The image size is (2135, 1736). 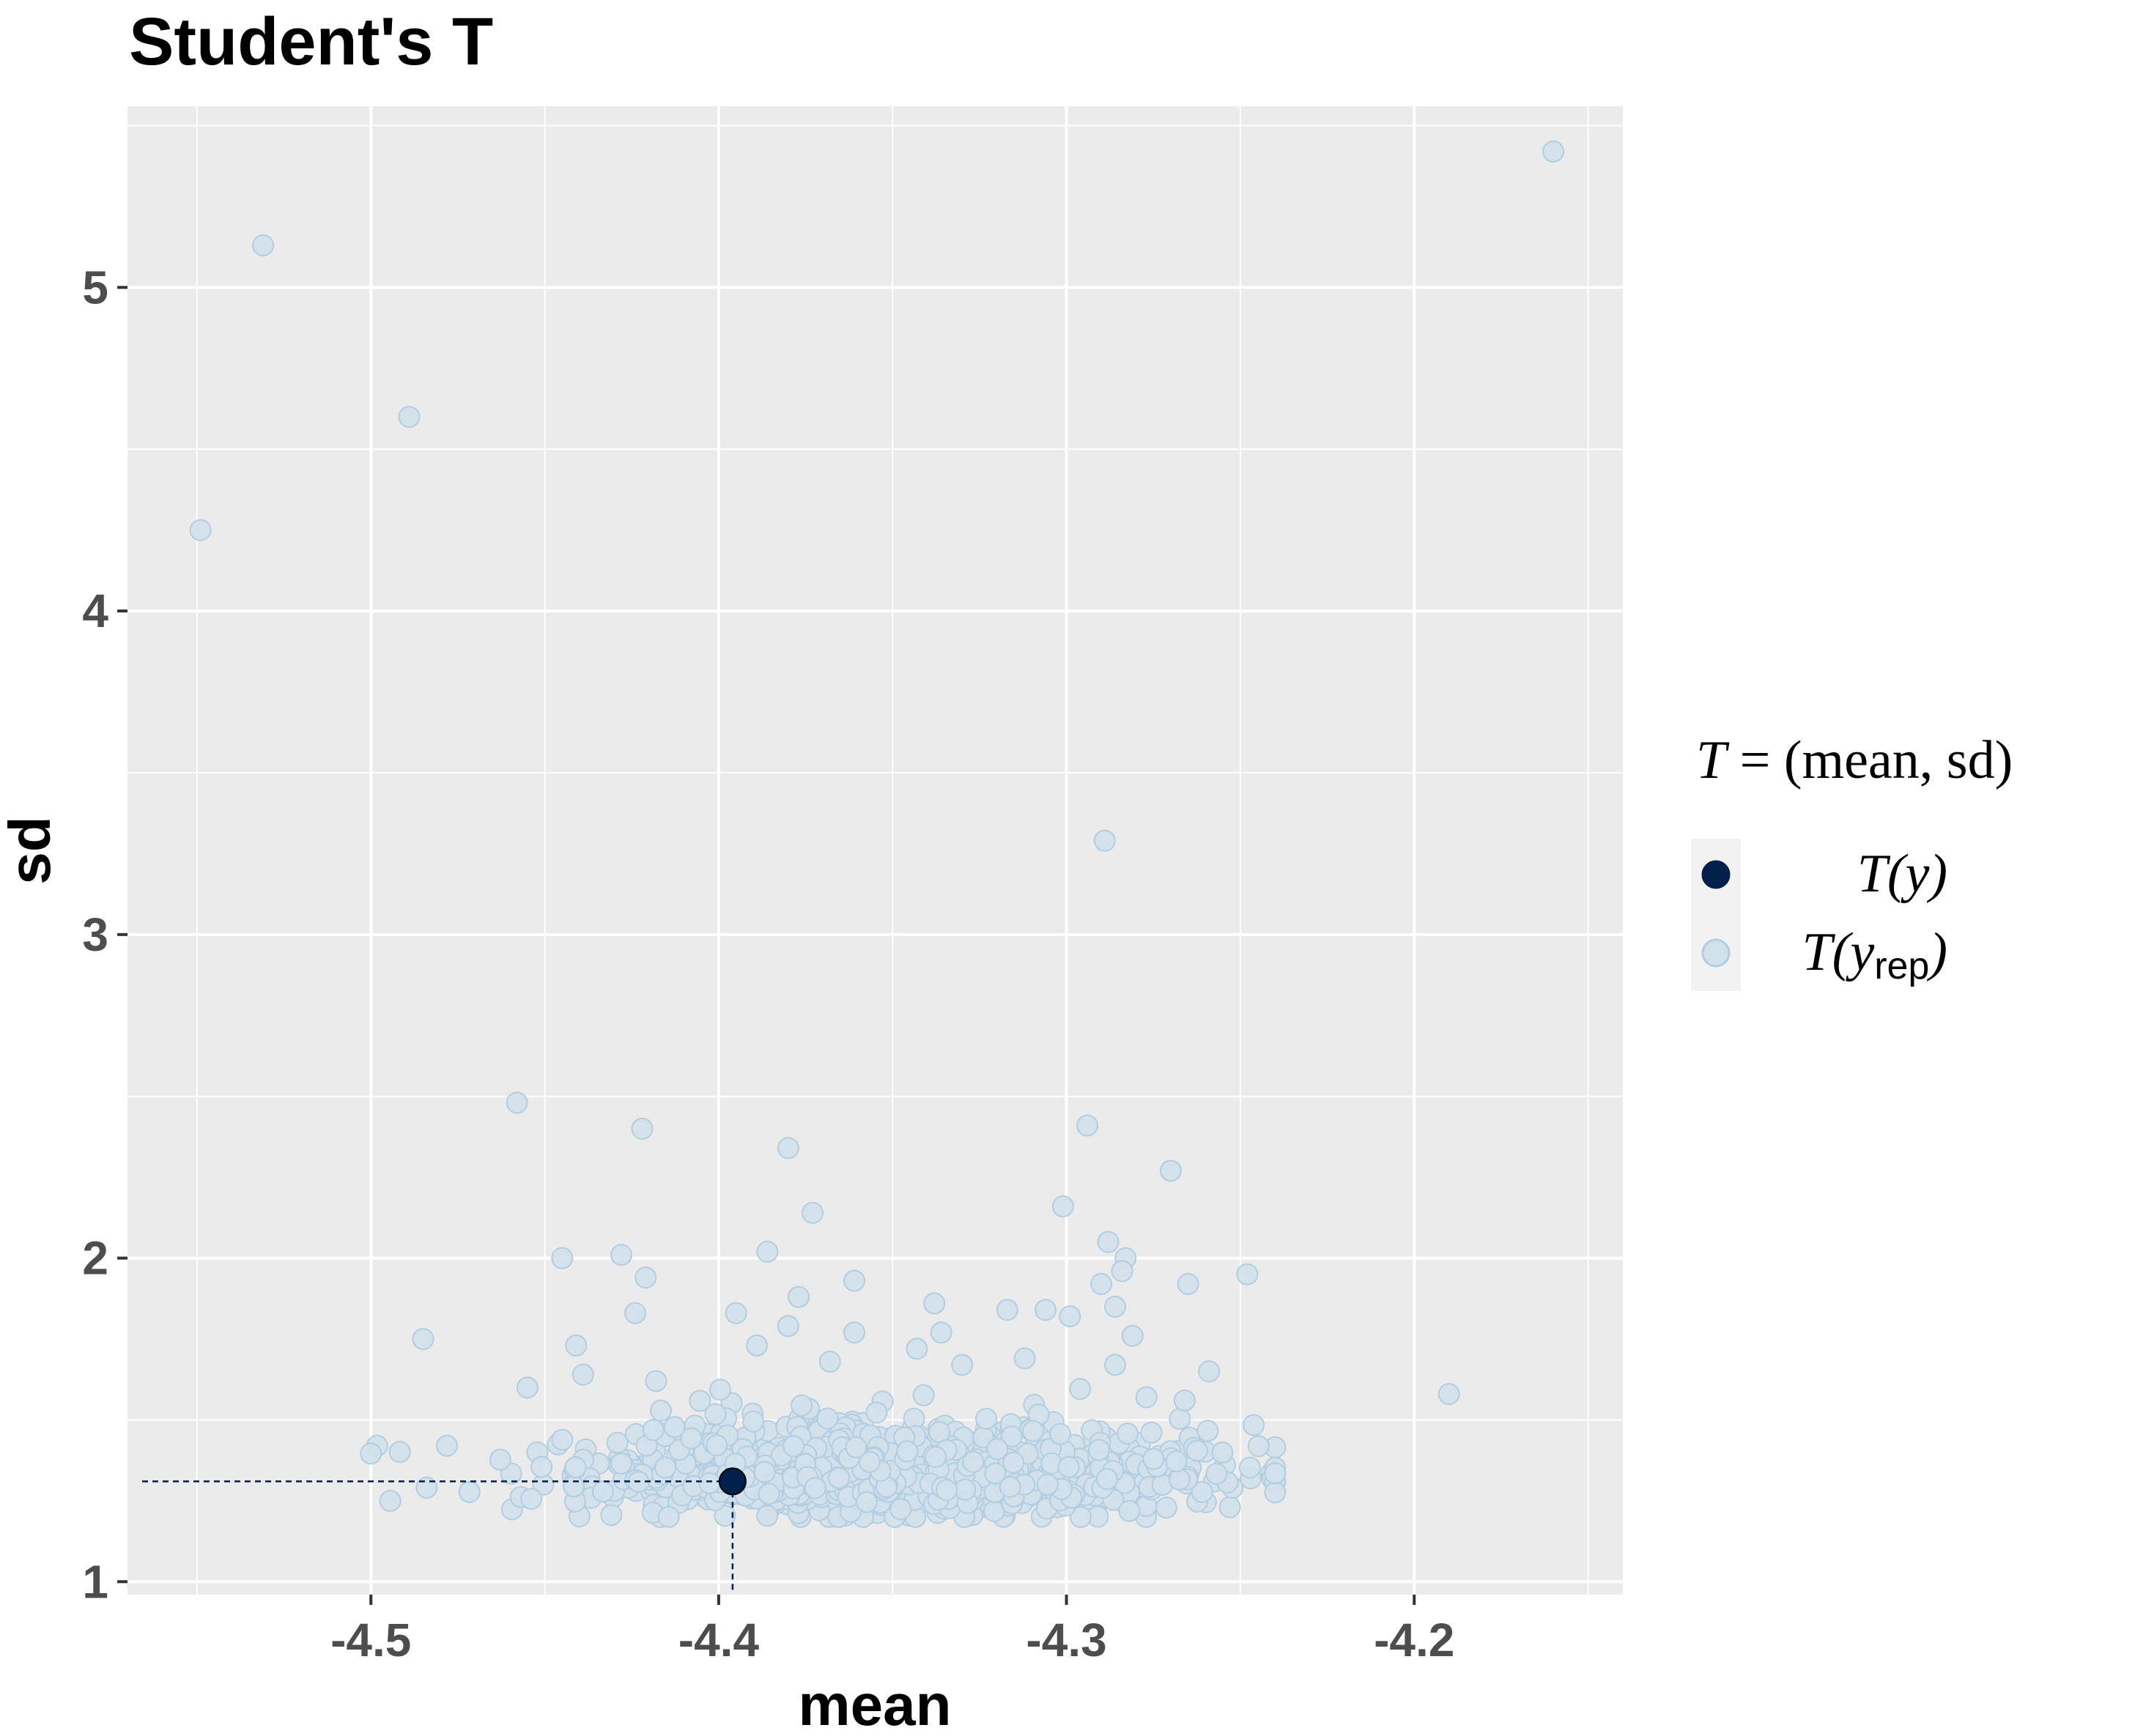 I want to click on y-axis-title: sd, so click(x=31, y=850).